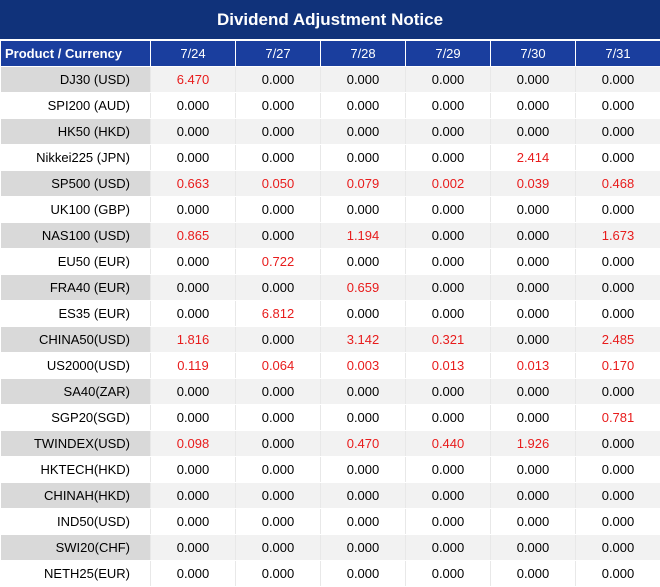  Describe the element at coordinates (193, 365) in the screenshot. I see `dividend-value: 0.119` at that location.